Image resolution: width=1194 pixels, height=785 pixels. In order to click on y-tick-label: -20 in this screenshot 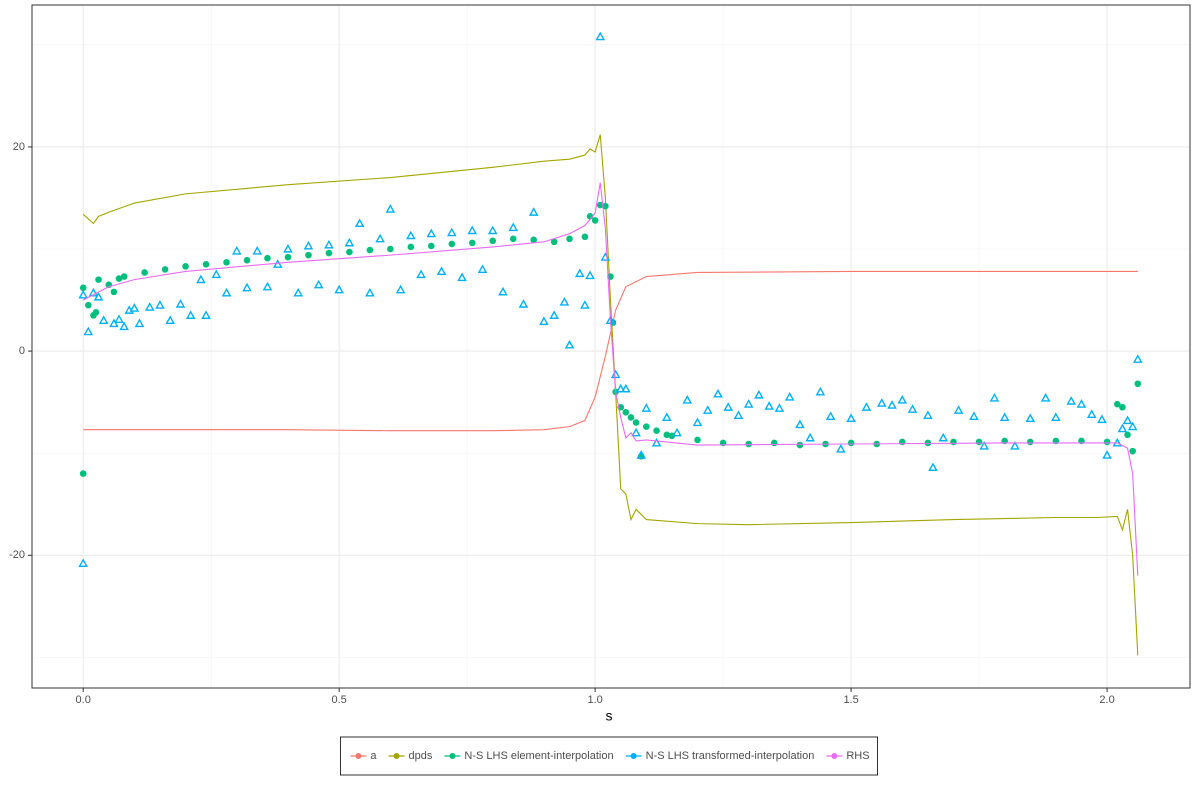, I will do `click(17, 555)`.